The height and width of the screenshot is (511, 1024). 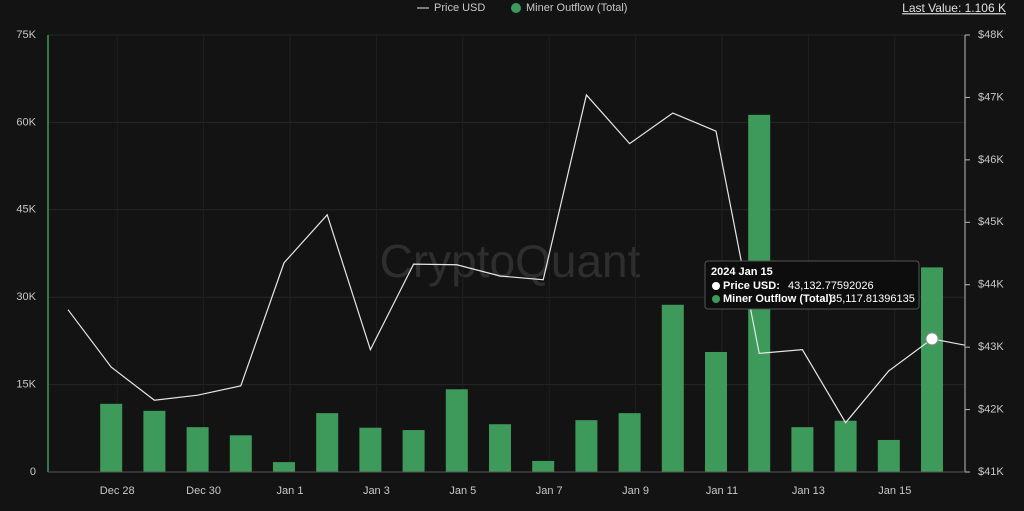 What do you see at coordinates (991, 347) in the screenshot?
I see `y2-tick-label: $43K` at bounding box center [991, 347].